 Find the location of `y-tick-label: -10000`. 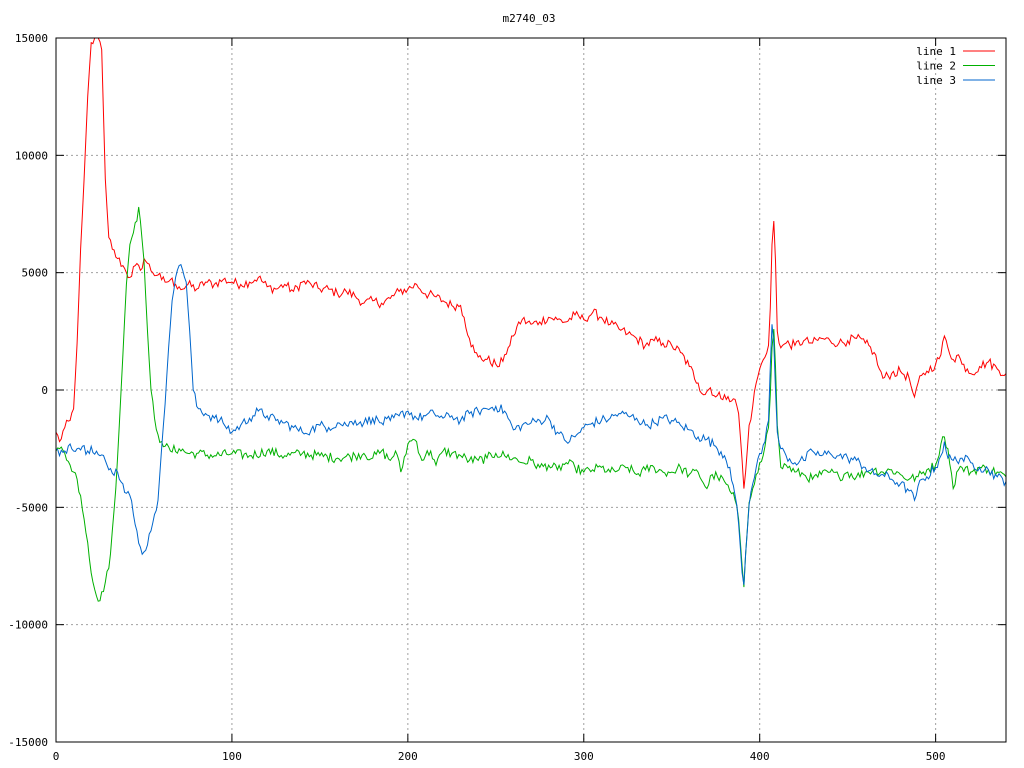

y-tick-label: -10000 is located at coordinates (28, 625).